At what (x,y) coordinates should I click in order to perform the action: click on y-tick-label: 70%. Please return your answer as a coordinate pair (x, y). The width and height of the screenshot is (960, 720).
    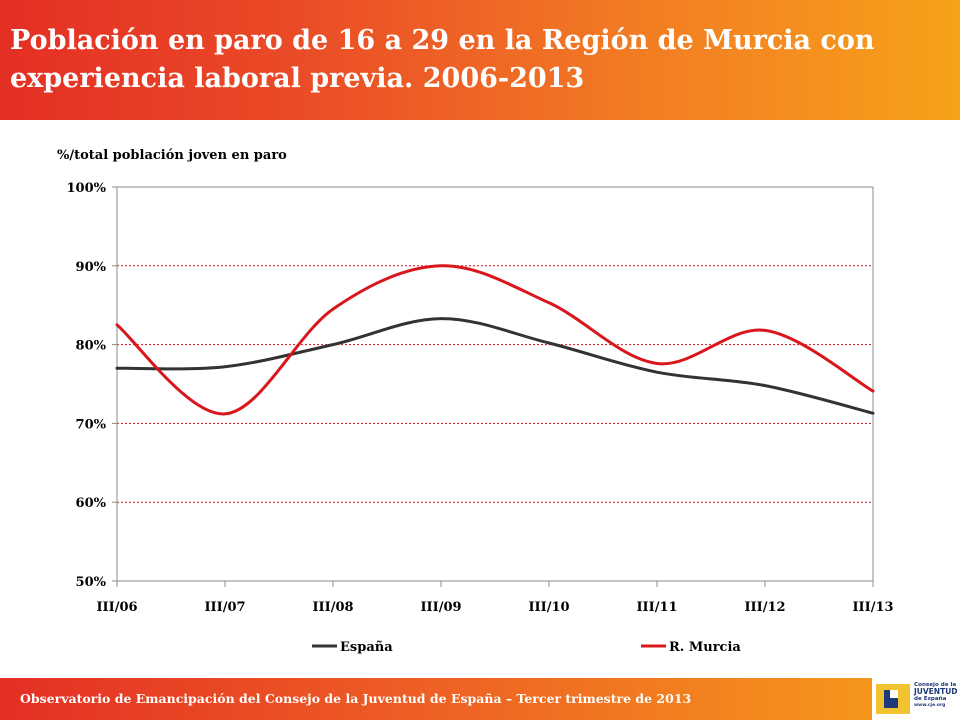
    Looking at the image, I should click on (91, 424).